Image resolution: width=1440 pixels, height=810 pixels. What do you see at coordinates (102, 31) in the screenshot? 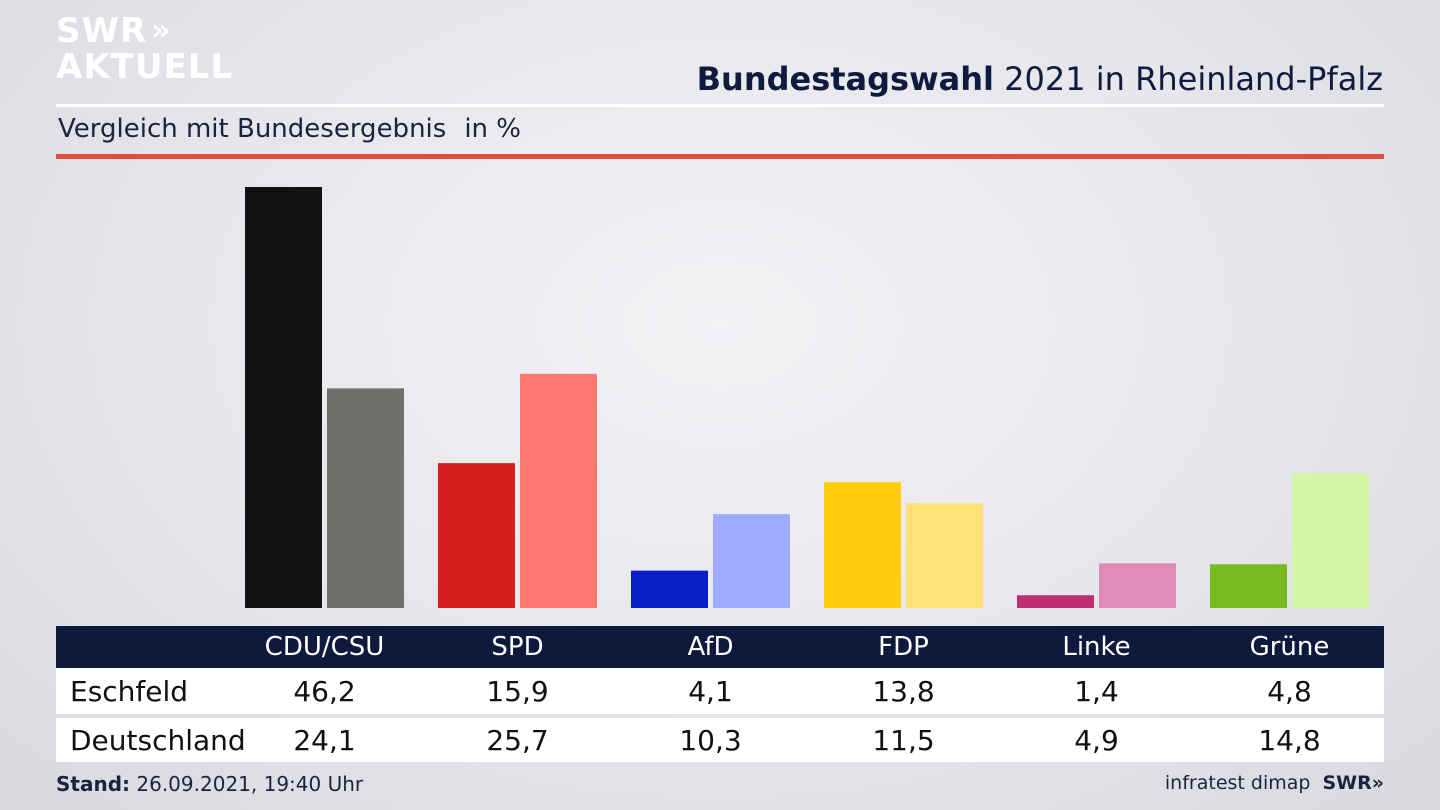
I see `logo-swr-text: SWR` at bounding box center [102, 31].